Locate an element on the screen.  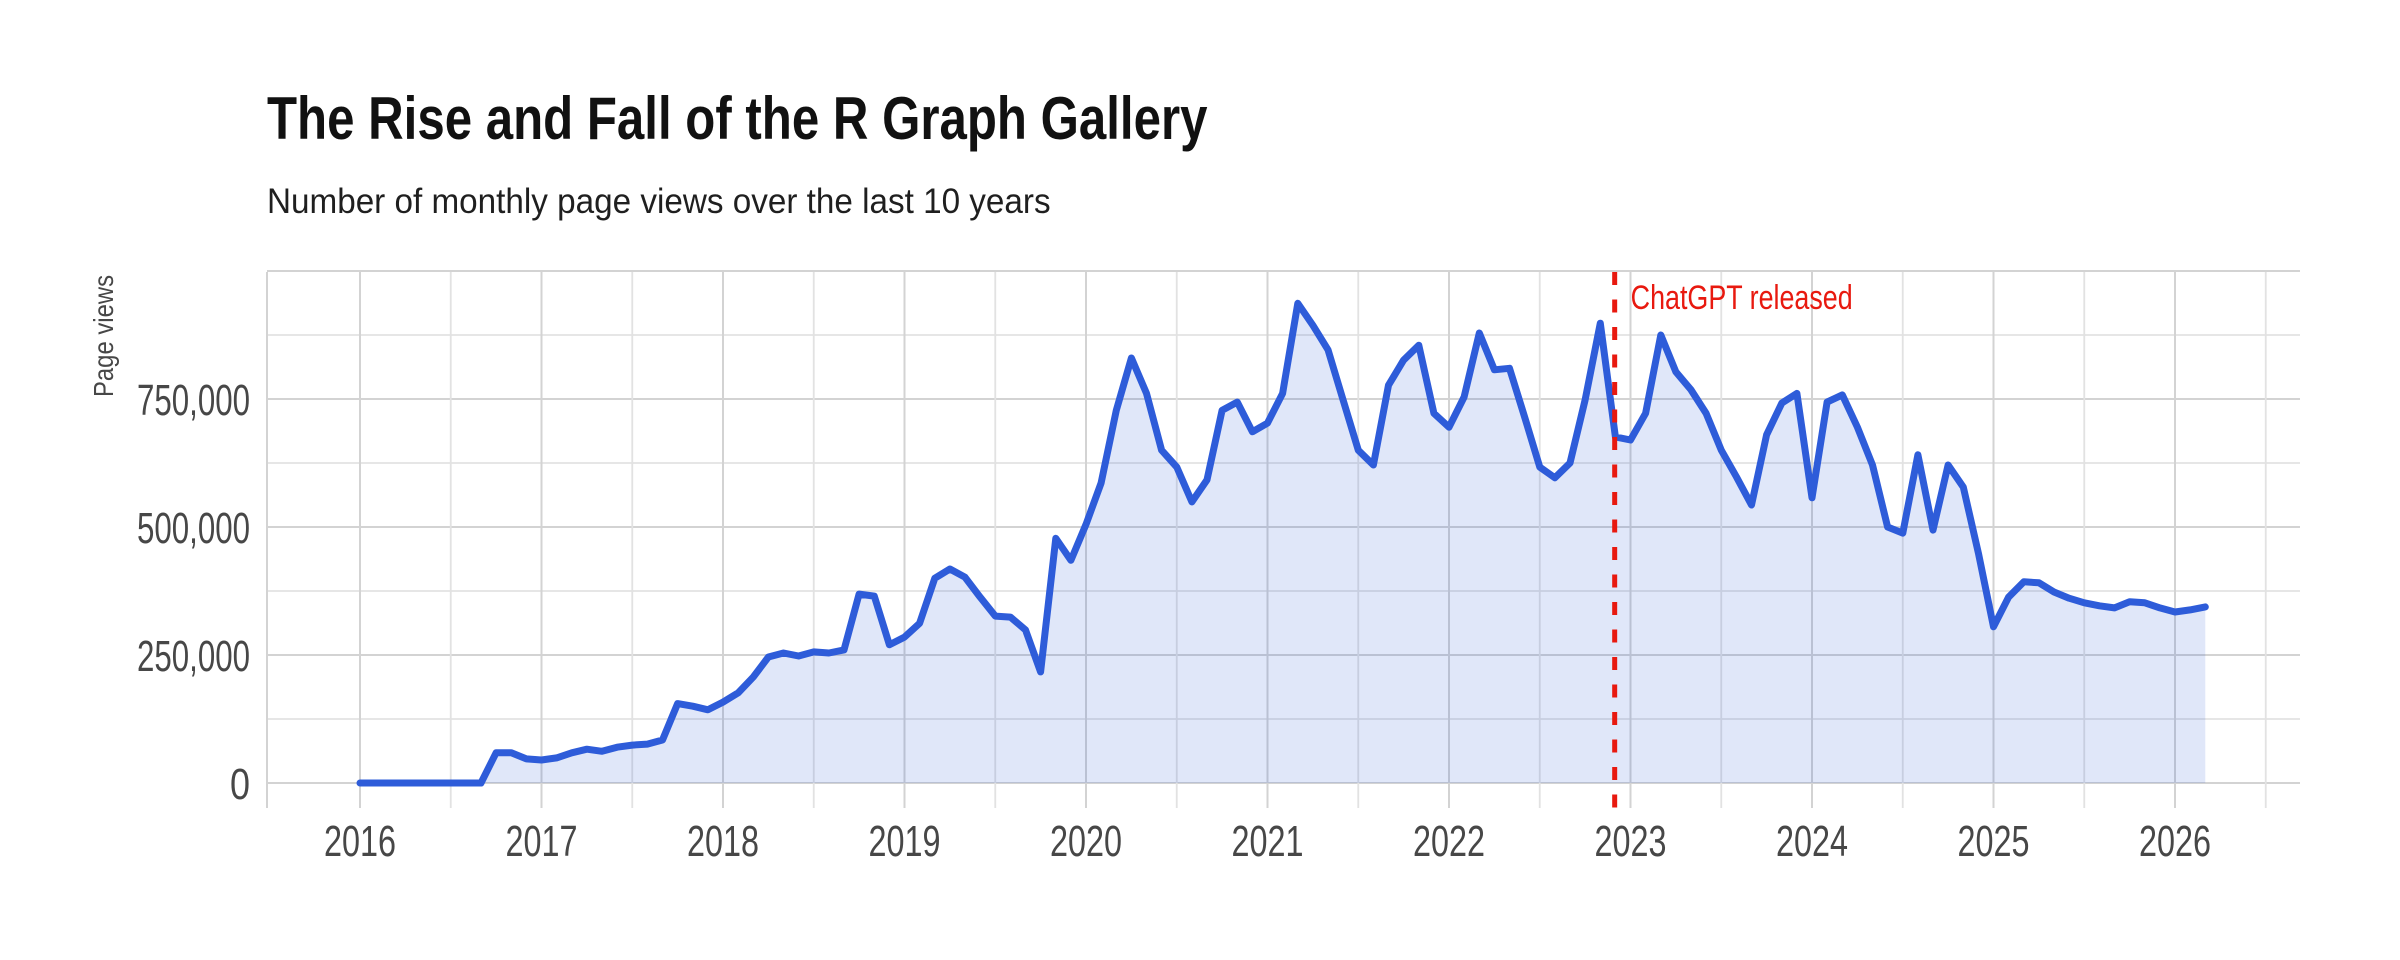
chatgpt-release-label: ChatGPT released is located at coordinates (1742, 298).